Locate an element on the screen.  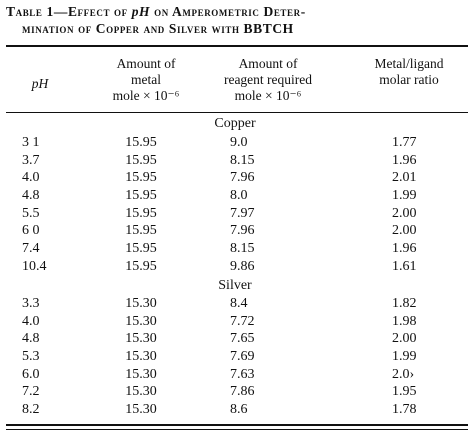
reagent-amount-cell: 8.0 is located at coordinates (239, 196).